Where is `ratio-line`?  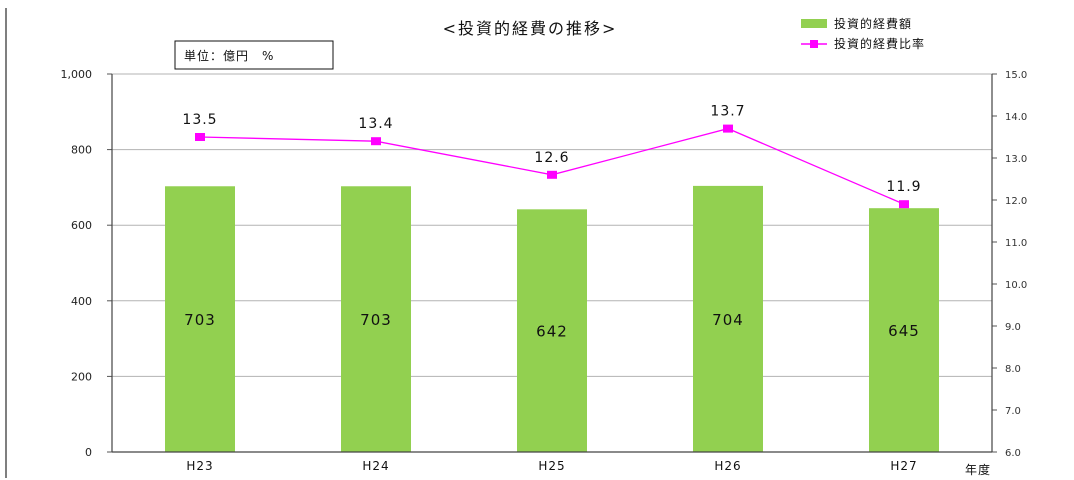 ratio-line is located at coordinates (552, 166).